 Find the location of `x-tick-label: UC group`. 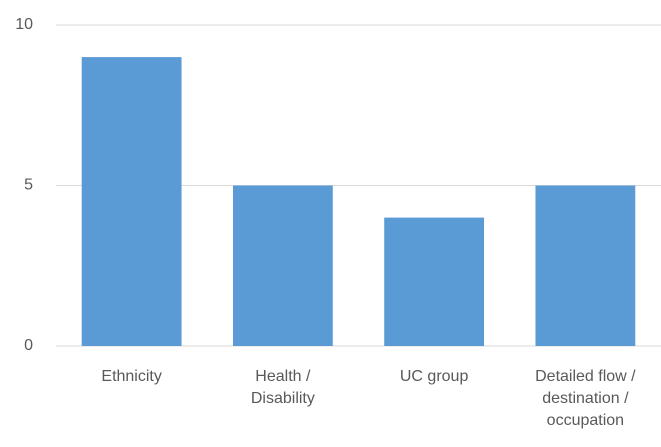

x-tick-label: UC group is located at coordinates (434, 376).